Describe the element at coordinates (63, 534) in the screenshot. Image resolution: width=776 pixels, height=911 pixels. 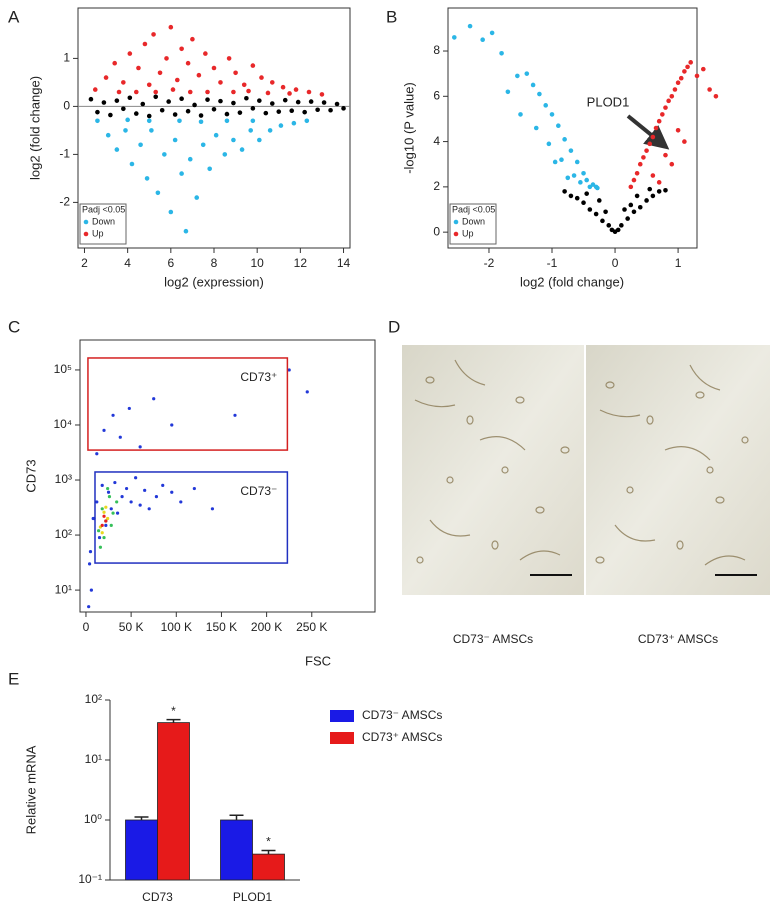
I see `y-tick-label: 10²` at that location.